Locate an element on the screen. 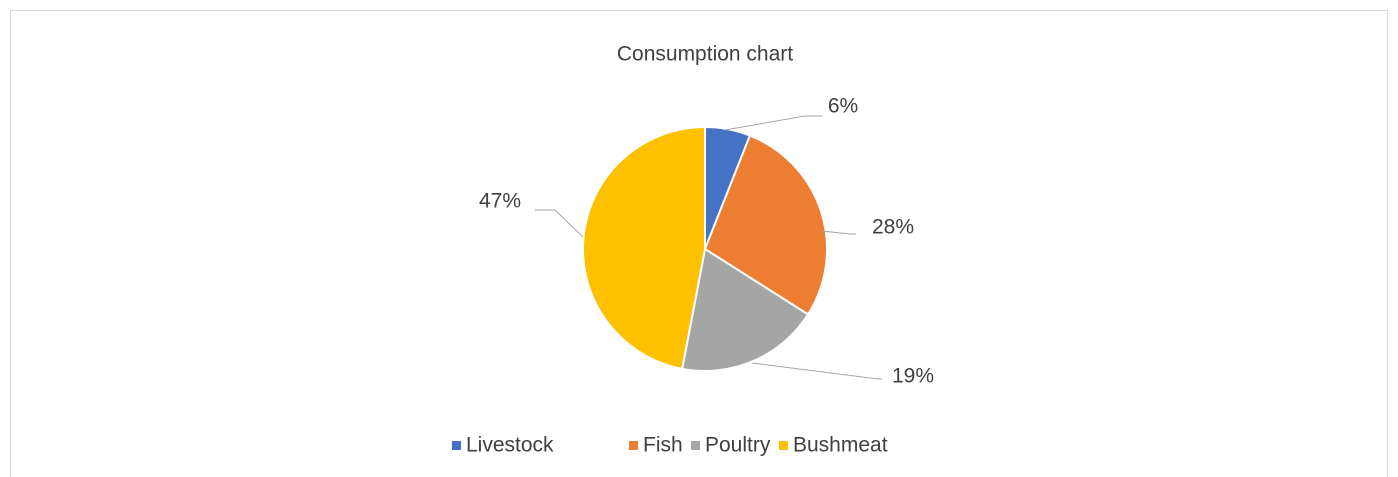  legend-label: Livestock is located at coordinates (510, 445).